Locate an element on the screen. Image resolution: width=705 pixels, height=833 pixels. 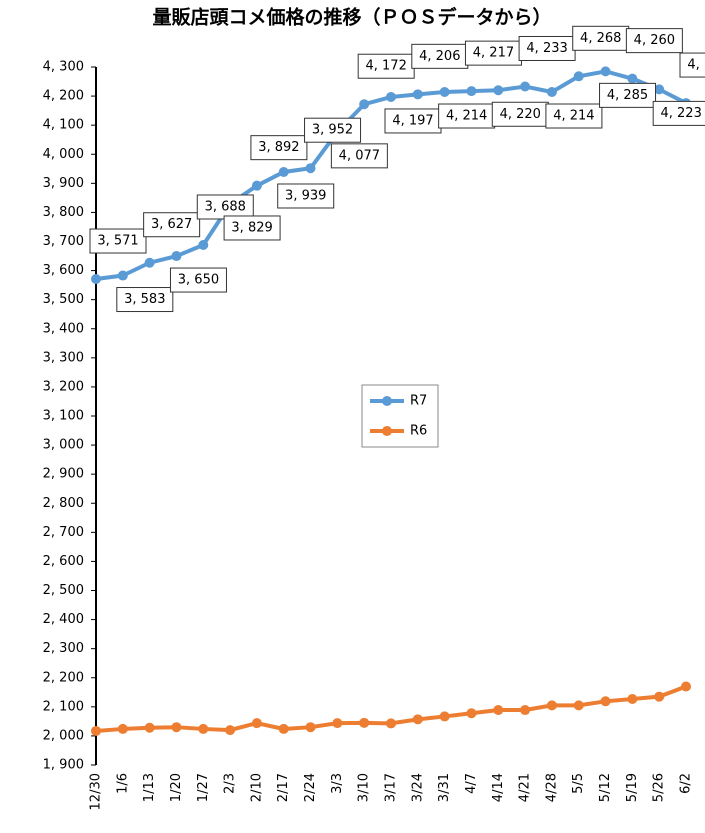
data-label-text: 4, 217 is located at coordinates (493, 53).